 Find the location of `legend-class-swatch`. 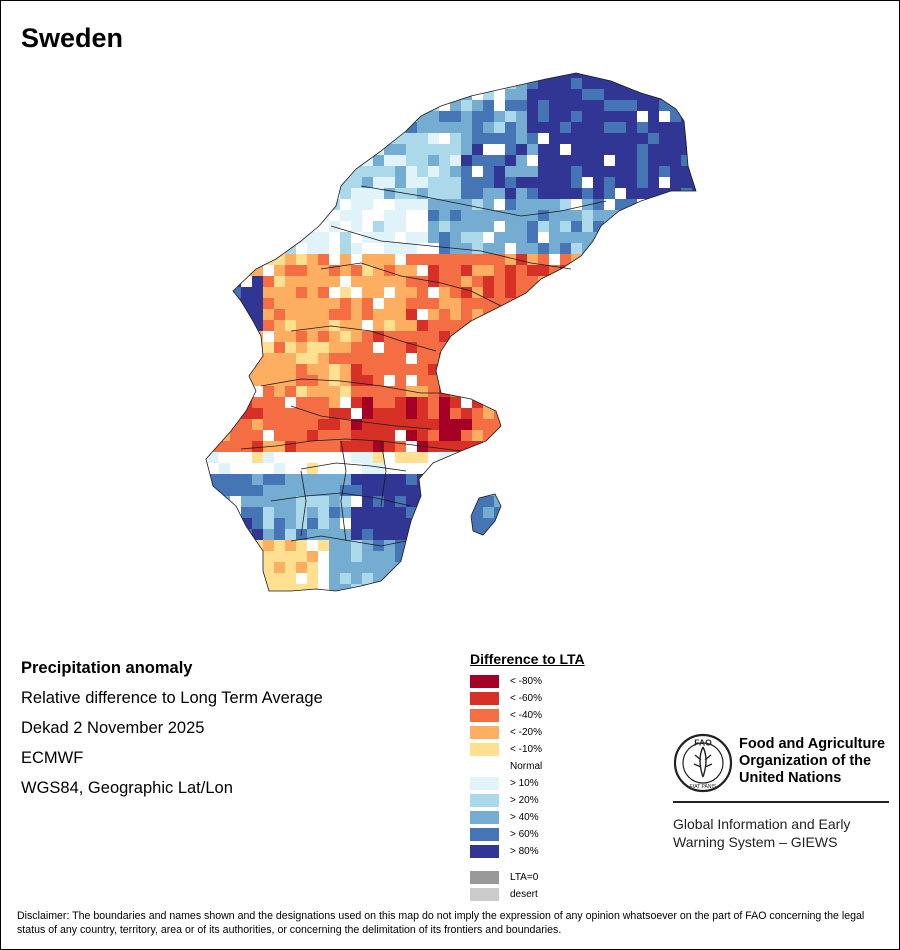

legend-class-swatch is located at coordinates (484, 783).